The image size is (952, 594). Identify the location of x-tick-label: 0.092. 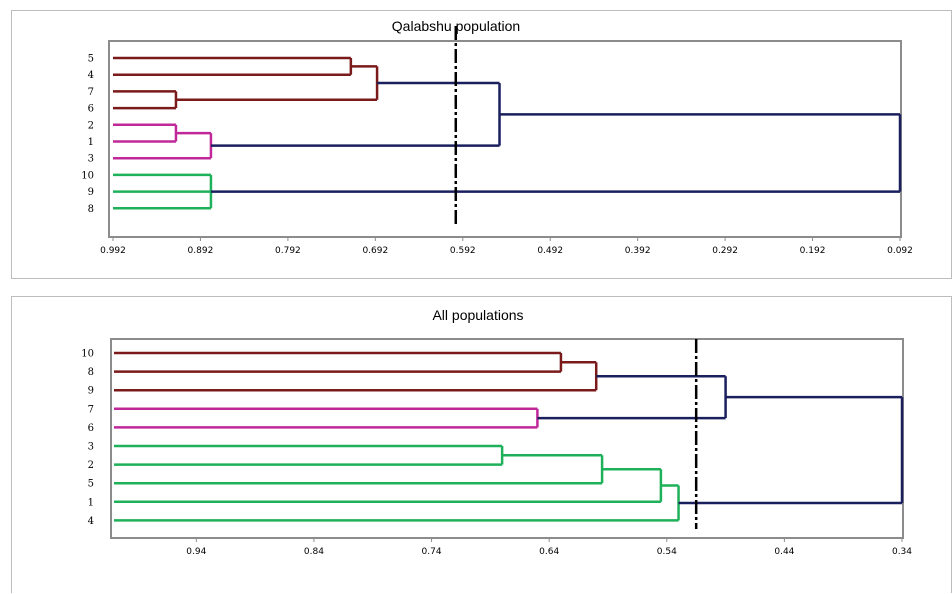
(900, 251).